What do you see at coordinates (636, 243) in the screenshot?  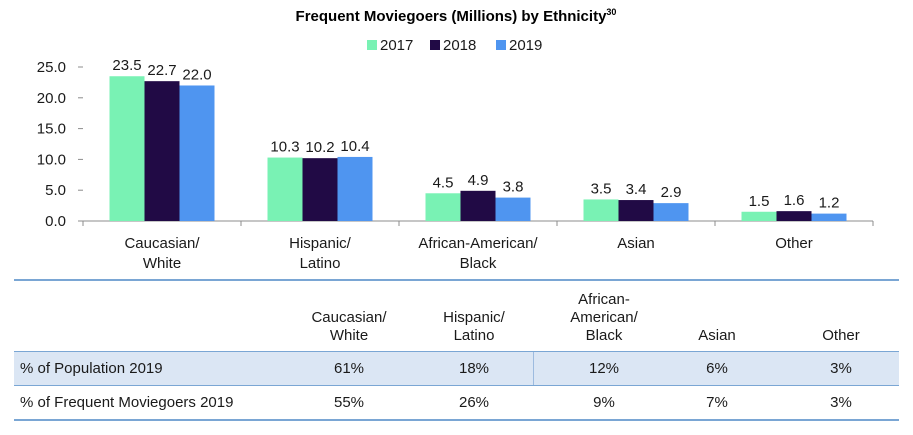 I see `category-label: Asian` at bounding box center [636, 243].